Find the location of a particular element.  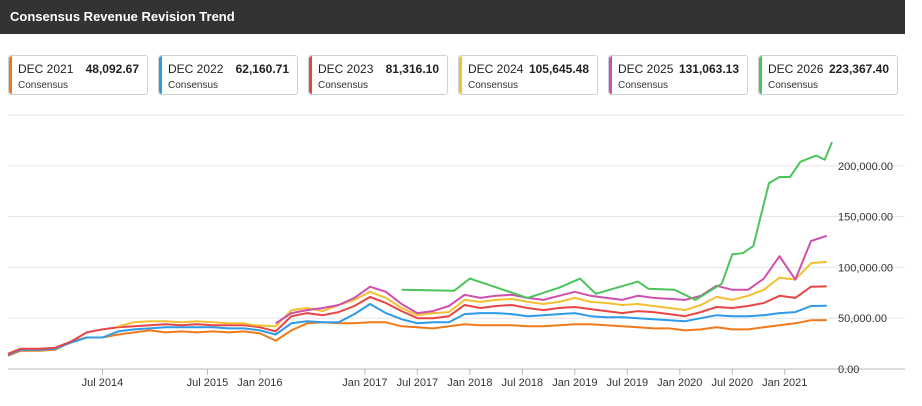

legend-item-dec-2022: DEC 2022 62,160.71 Consensus is located at coordinates (228, 75).